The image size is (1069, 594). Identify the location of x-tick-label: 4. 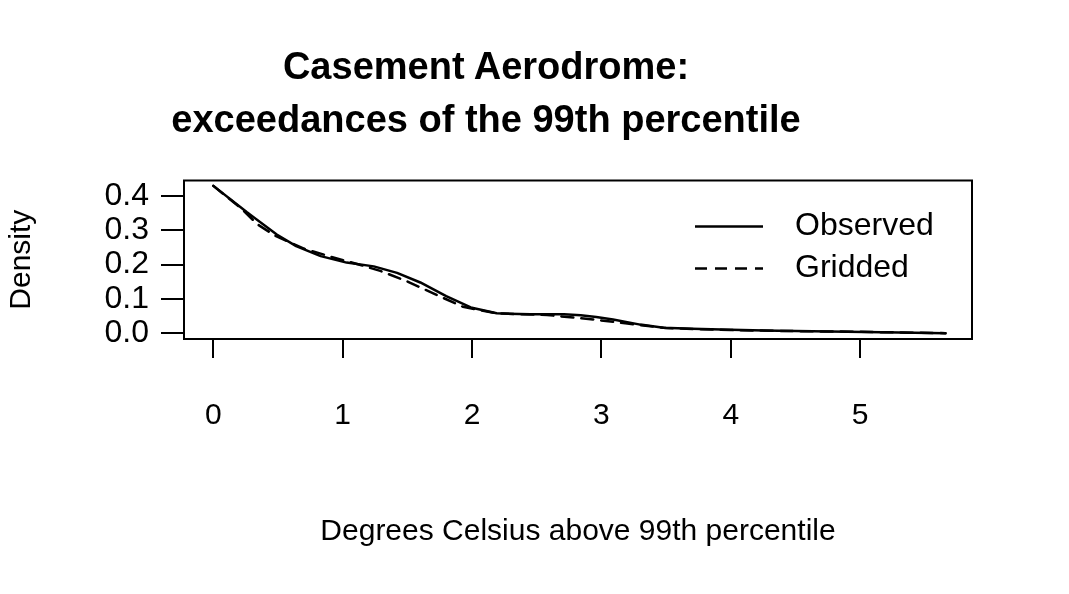
(731, 414).